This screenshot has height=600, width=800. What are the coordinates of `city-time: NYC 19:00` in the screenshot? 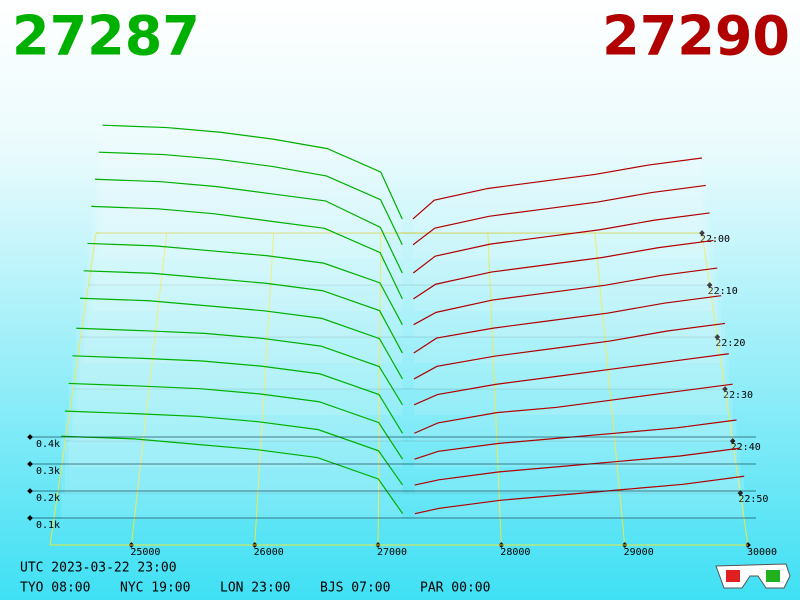 It's located at (155, 588).